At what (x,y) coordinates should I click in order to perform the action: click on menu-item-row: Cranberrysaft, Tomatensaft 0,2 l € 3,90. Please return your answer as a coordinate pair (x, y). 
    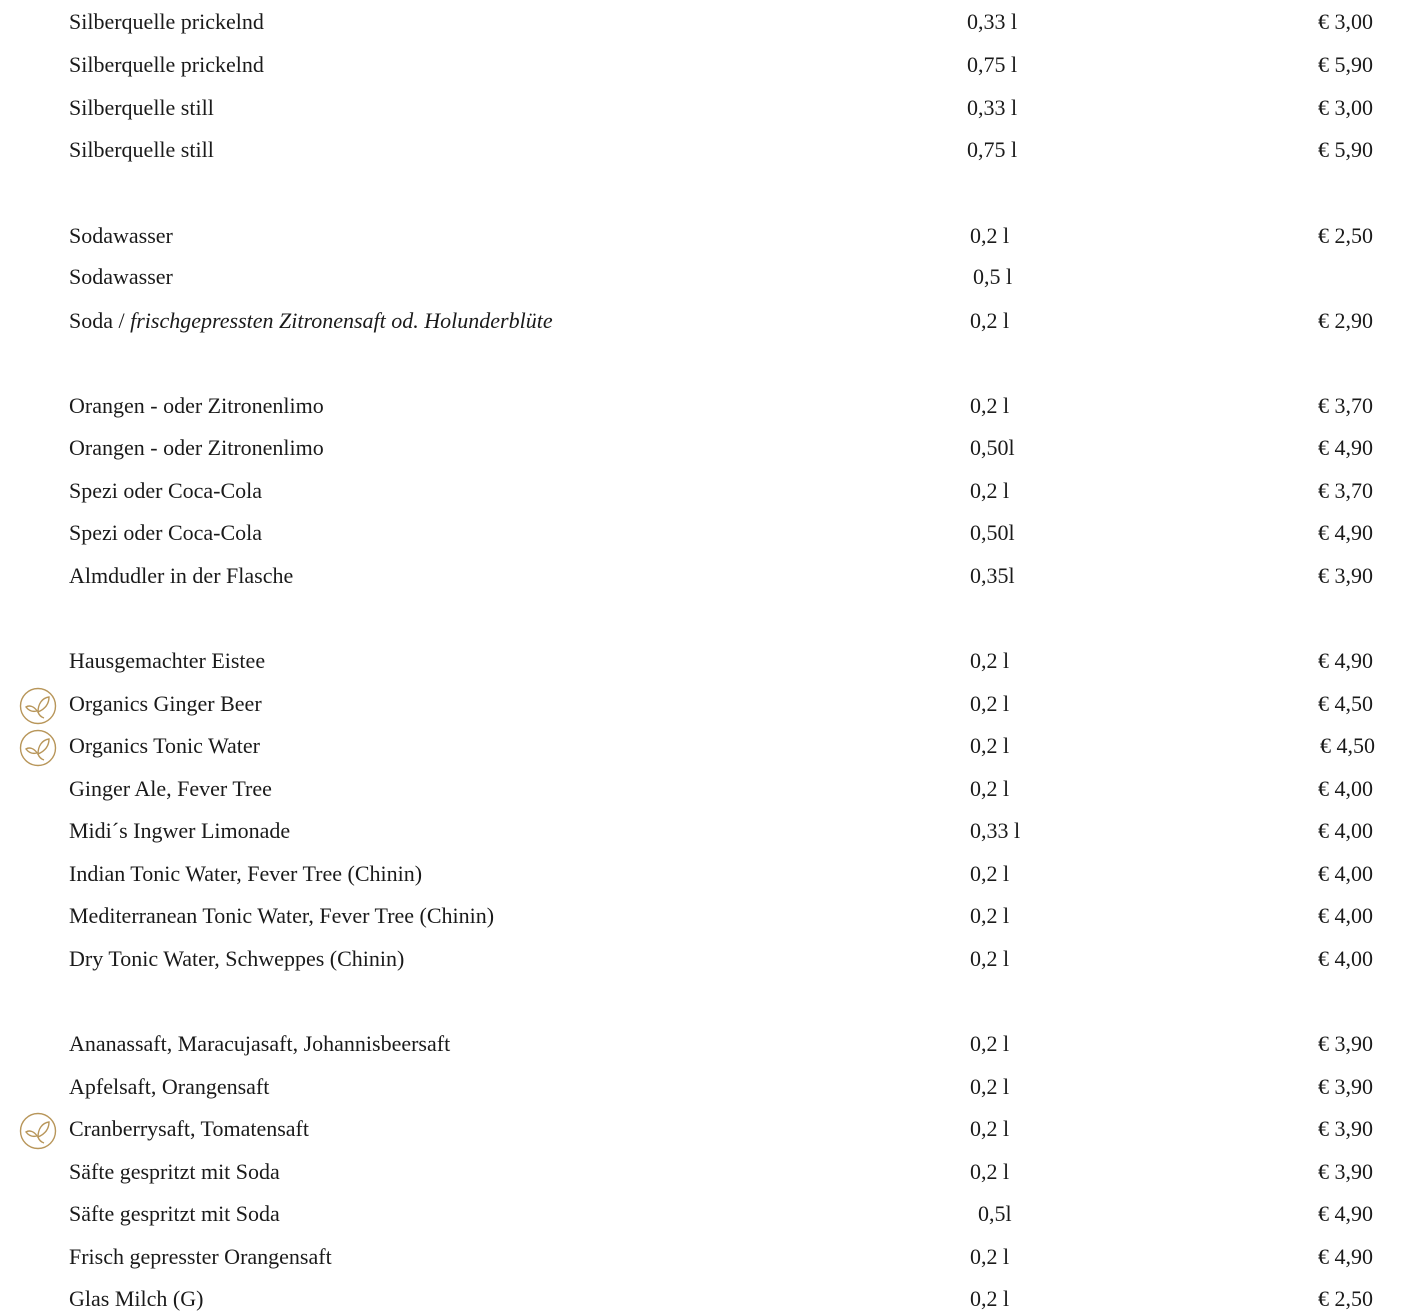
    Looking at the image, I should click on (700, 1131).